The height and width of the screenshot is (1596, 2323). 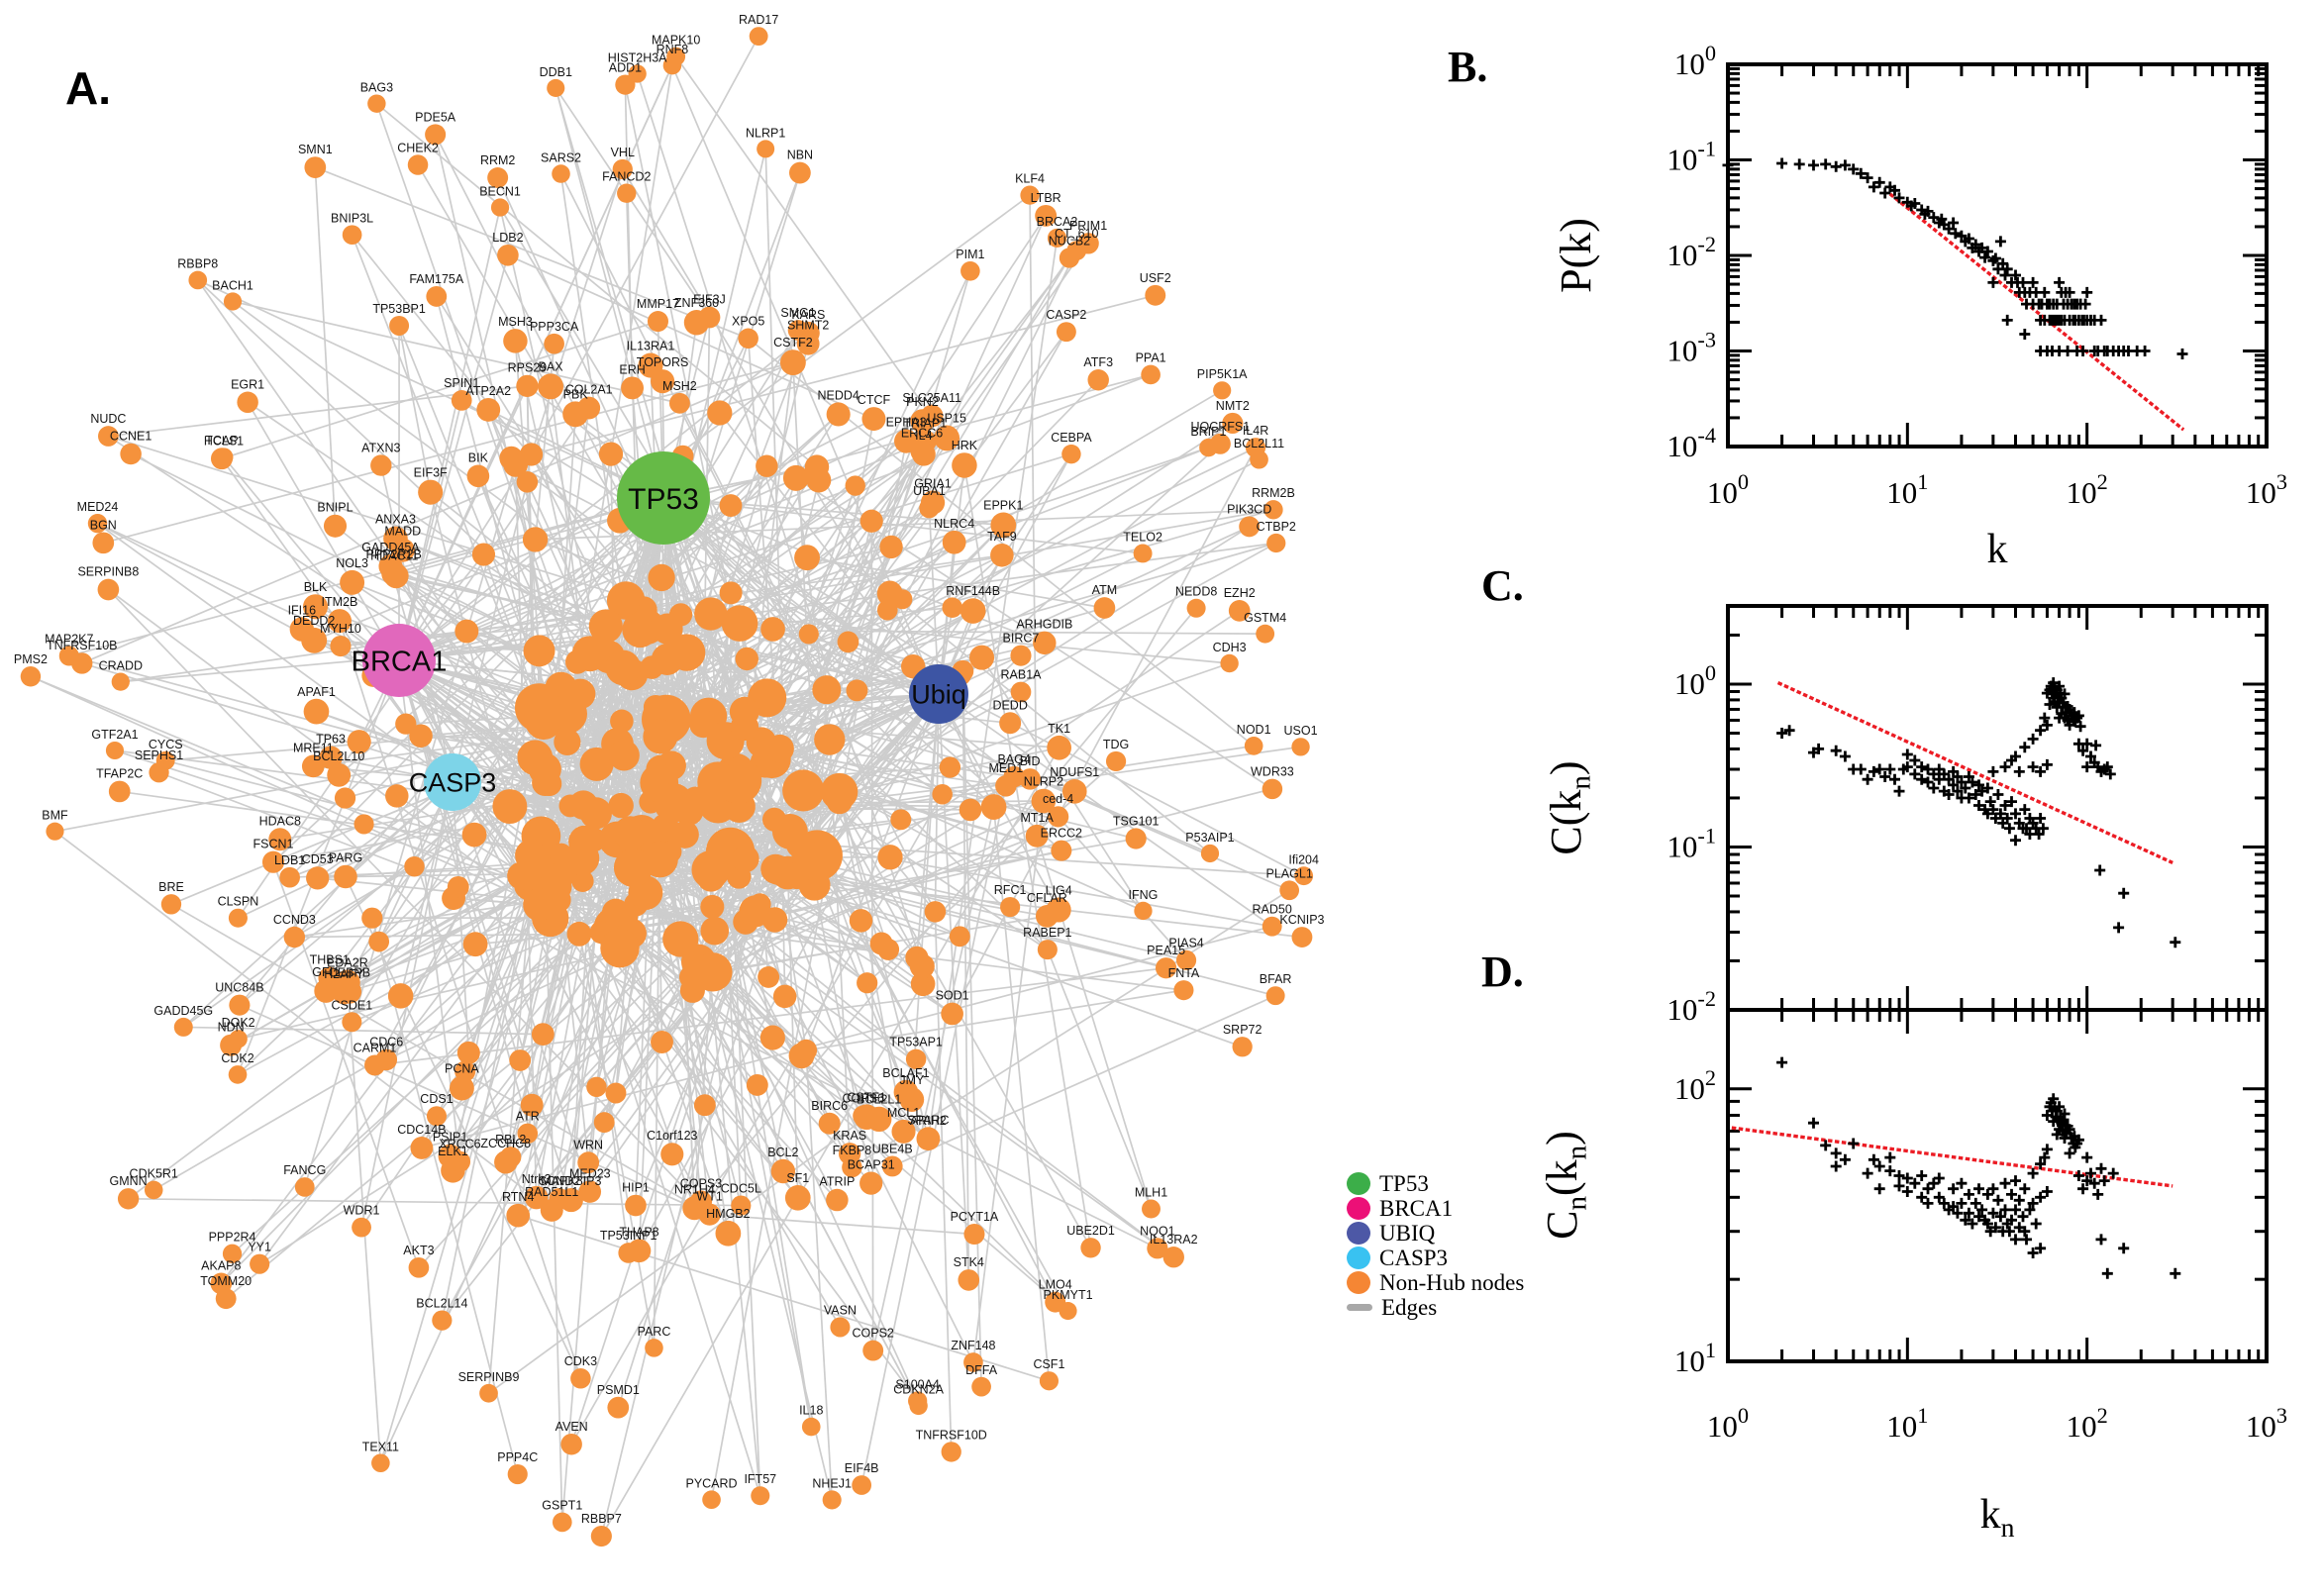 What do you see at coordinates (1157, 1231) in the screenshot?
I see `gene-label: NQO1` at bounding box center [1157, 1231].